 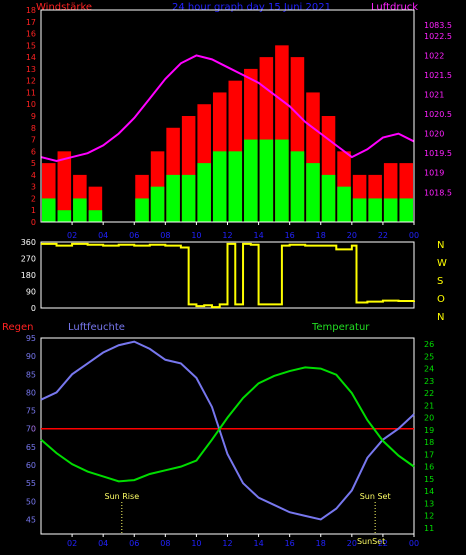 I want to click on direction-tick-label: 180, so click(x=28, y=275).